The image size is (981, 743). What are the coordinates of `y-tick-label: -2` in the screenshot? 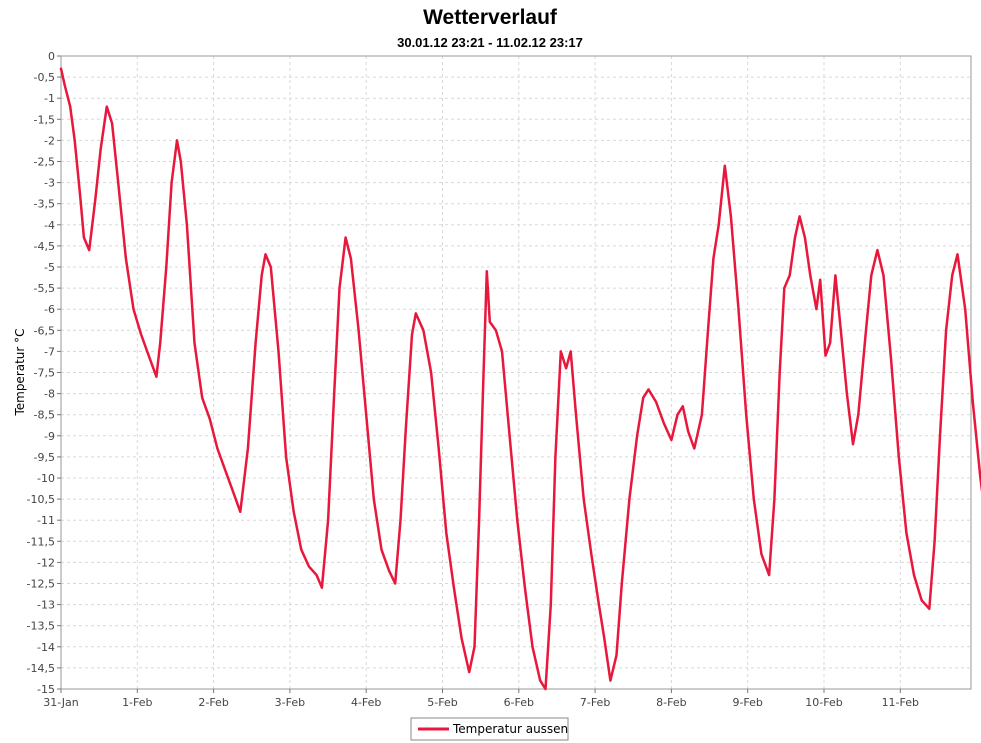 It's located at (49, 140).